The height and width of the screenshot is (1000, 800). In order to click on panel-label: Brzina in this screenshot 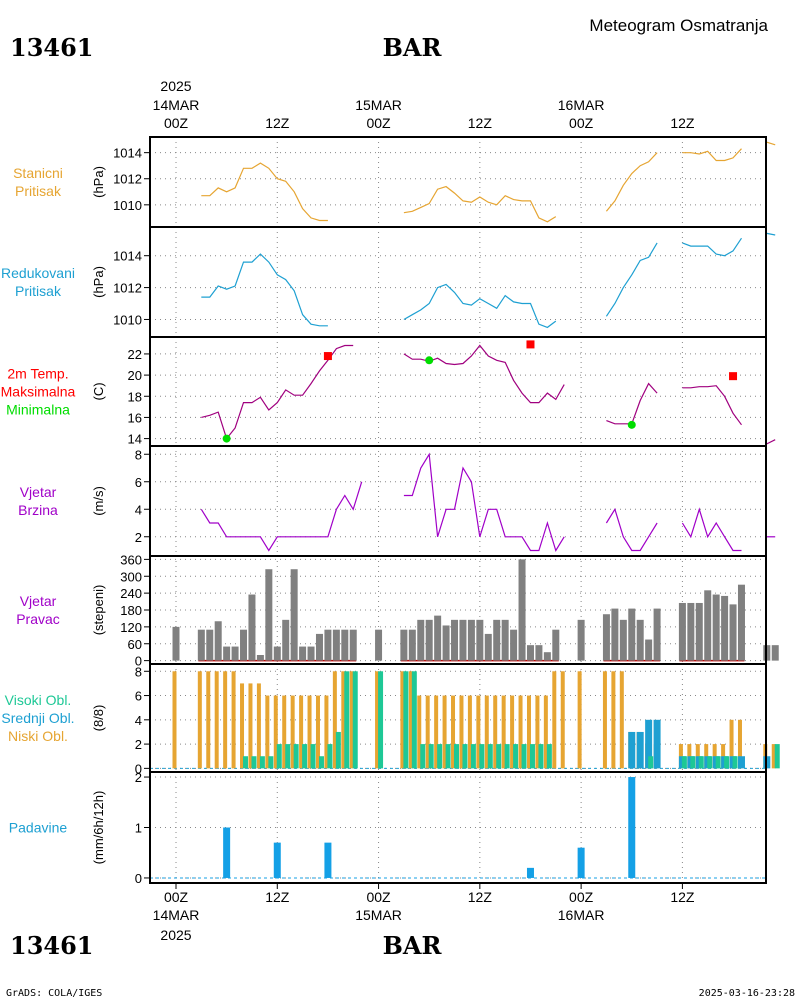, I will do `click(38, 510)`.